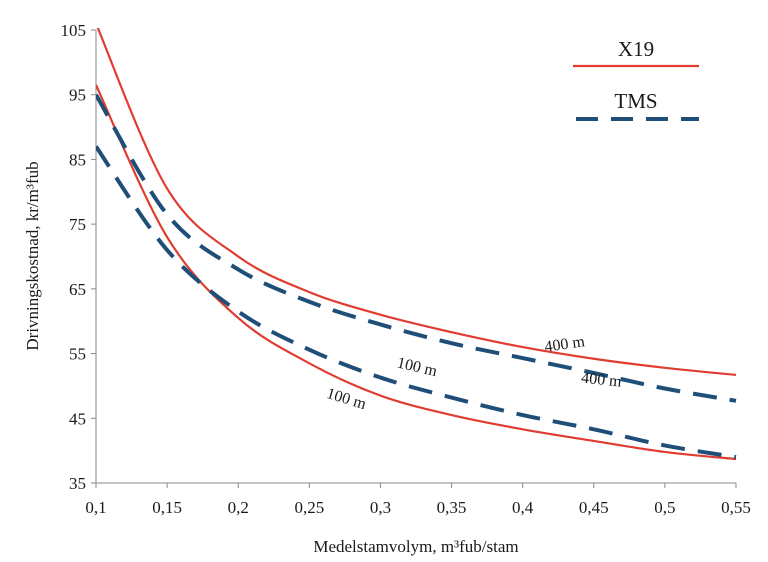 The width and height of the screenshot is (768, 562). What do you see at coordinates (452, 507) in the screenshot?
I see `x-tick-label: 0,35` at bounding box center [452, 507].